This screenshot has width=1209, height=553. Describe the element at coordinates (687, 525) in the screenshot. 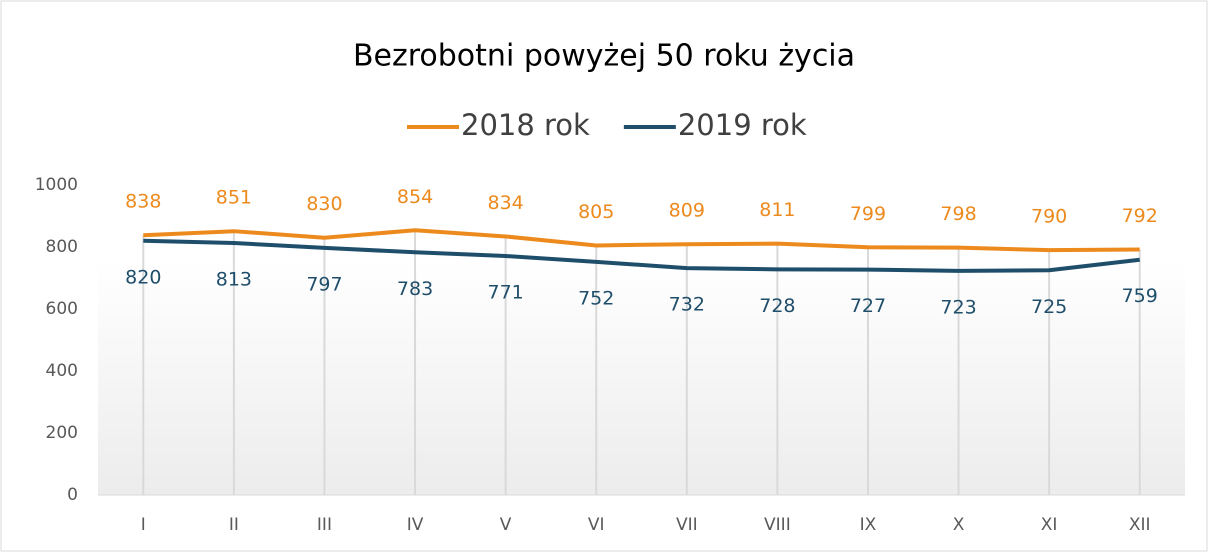

I see `x-tick-label: VII` at that location.